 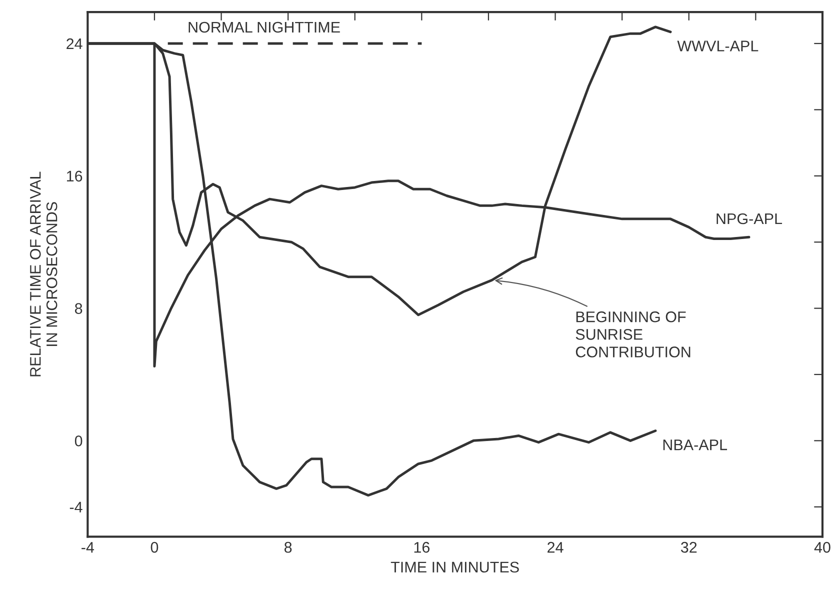 I want to click on x-axis-title: TIME IN MINUTES, so click(x=454, y=567).